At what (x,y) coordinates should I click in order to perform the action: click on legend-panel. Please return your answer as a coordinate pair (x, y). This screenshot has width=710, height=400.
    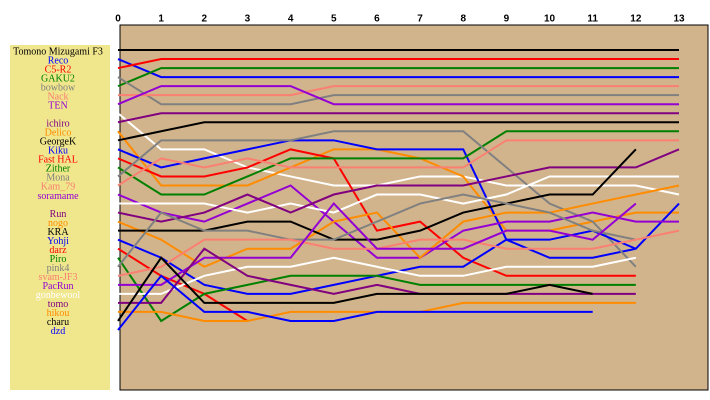
    Looking at the image, I should click on (60, 217).